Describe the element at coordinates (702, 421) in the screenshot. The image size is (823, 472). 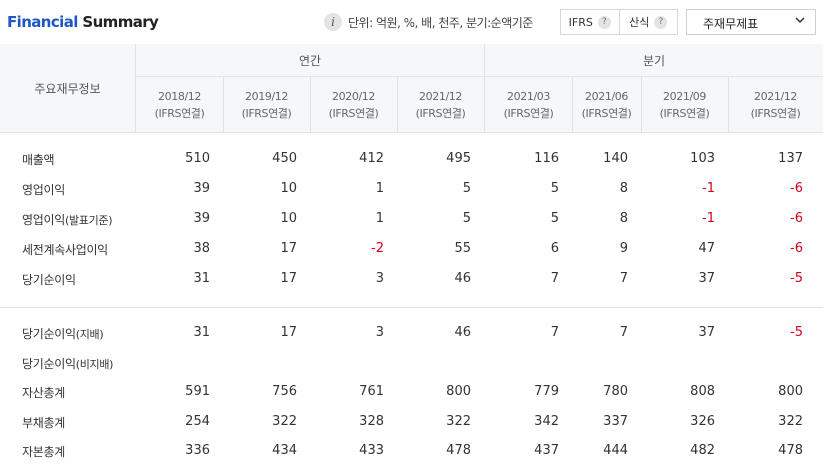
I see `table-cell: 326` at that location.